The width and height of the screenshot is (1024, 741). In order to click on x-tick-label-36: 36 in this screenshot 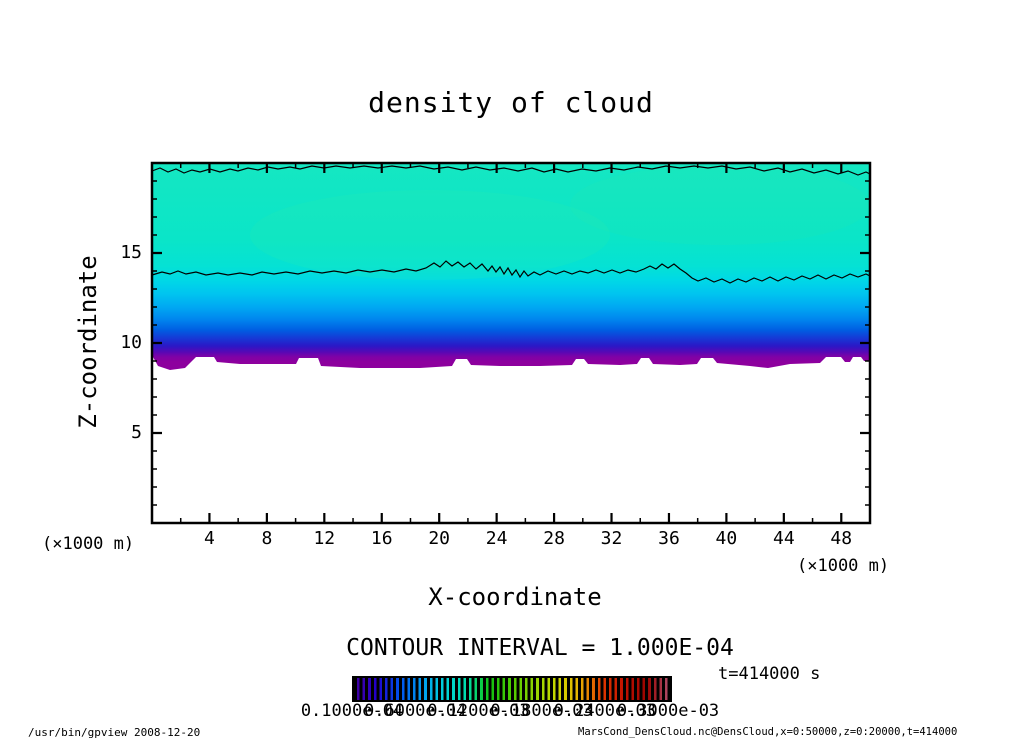, I will do `click(669, 538)`.